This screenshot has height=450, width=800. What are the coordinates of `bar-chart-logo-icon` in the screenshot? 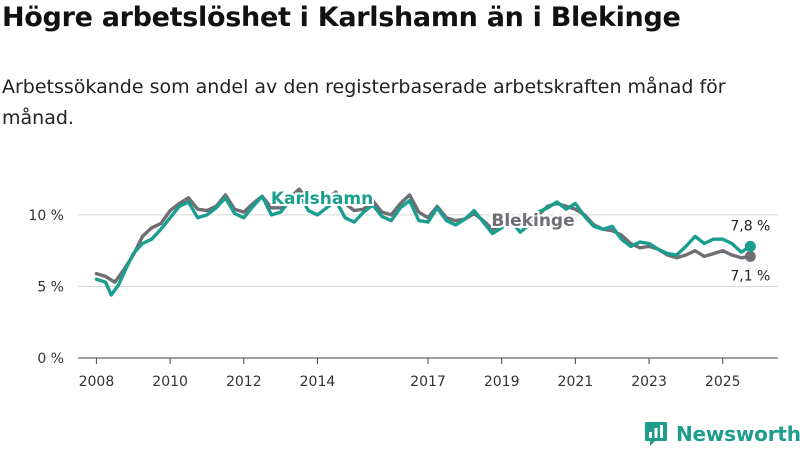 It's located at (656, 434).